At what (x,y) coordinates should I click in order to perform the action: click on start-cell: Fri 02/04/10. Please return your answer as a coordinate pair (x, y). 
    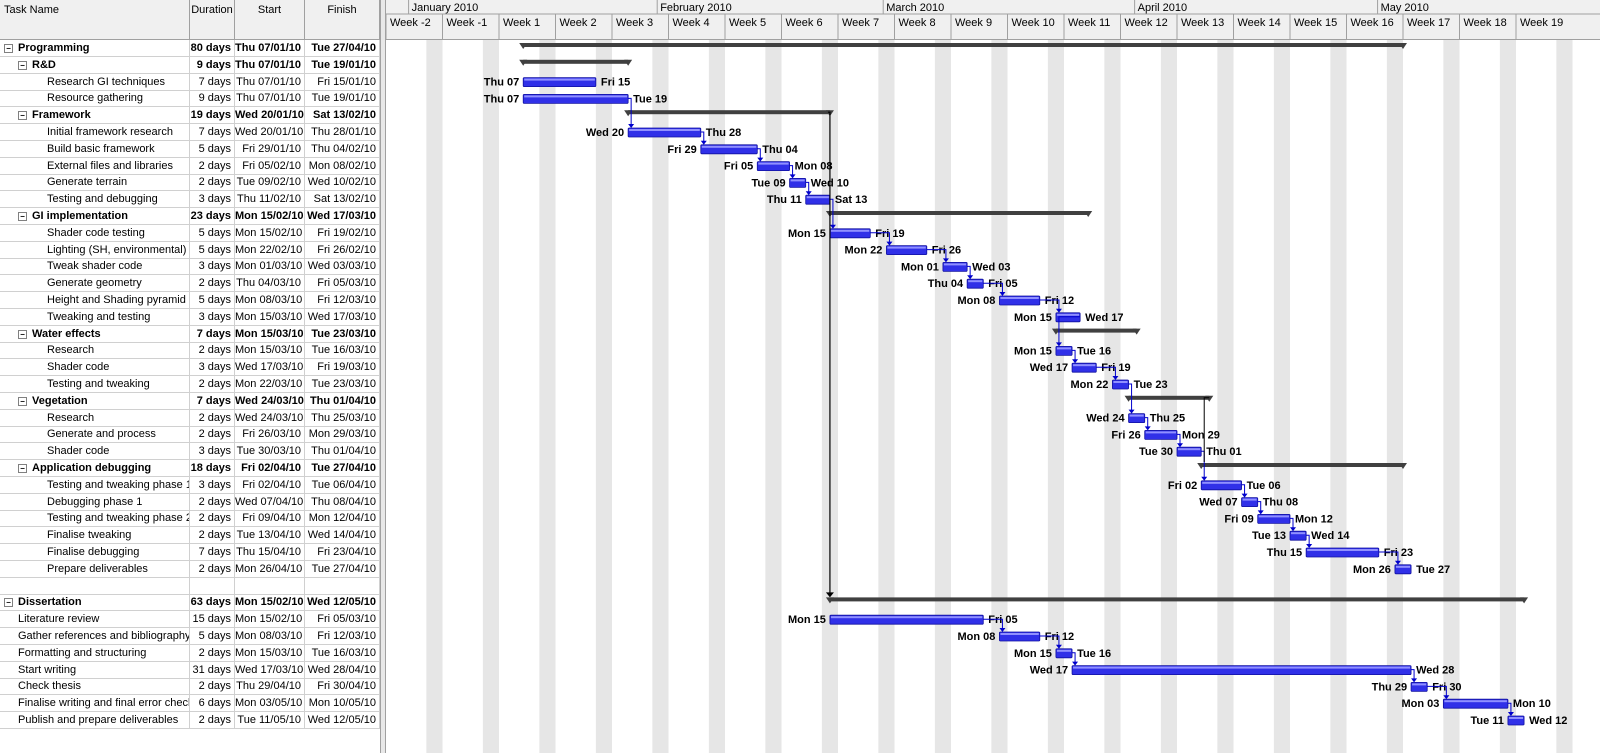
    Looking at the image, I should click on (270, 468).